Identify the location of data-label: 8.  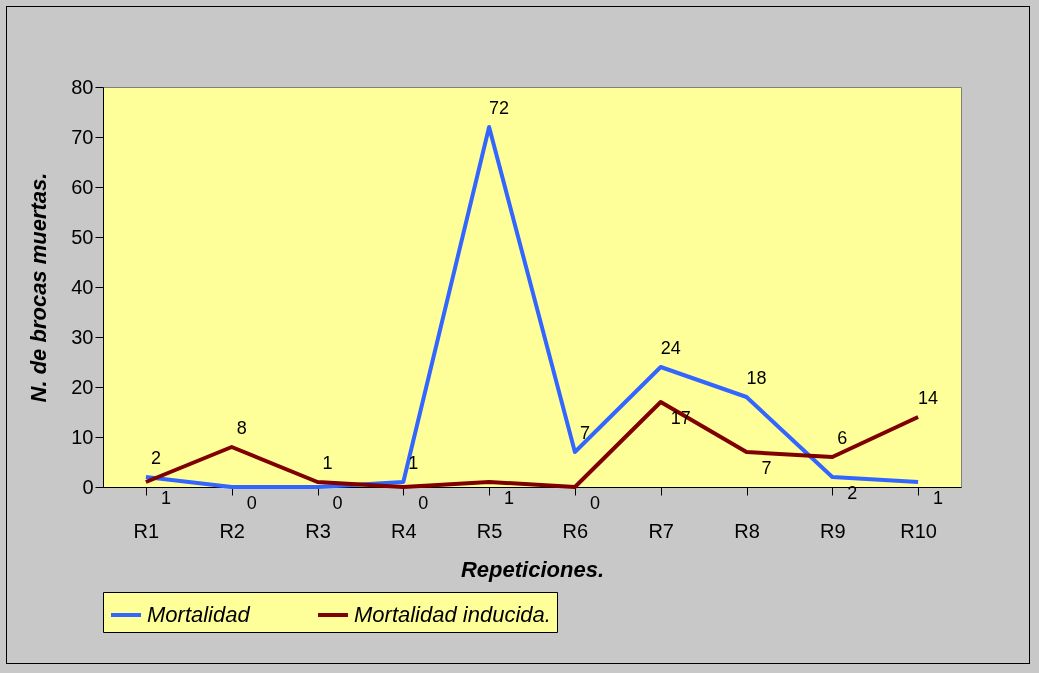
(241, 428).